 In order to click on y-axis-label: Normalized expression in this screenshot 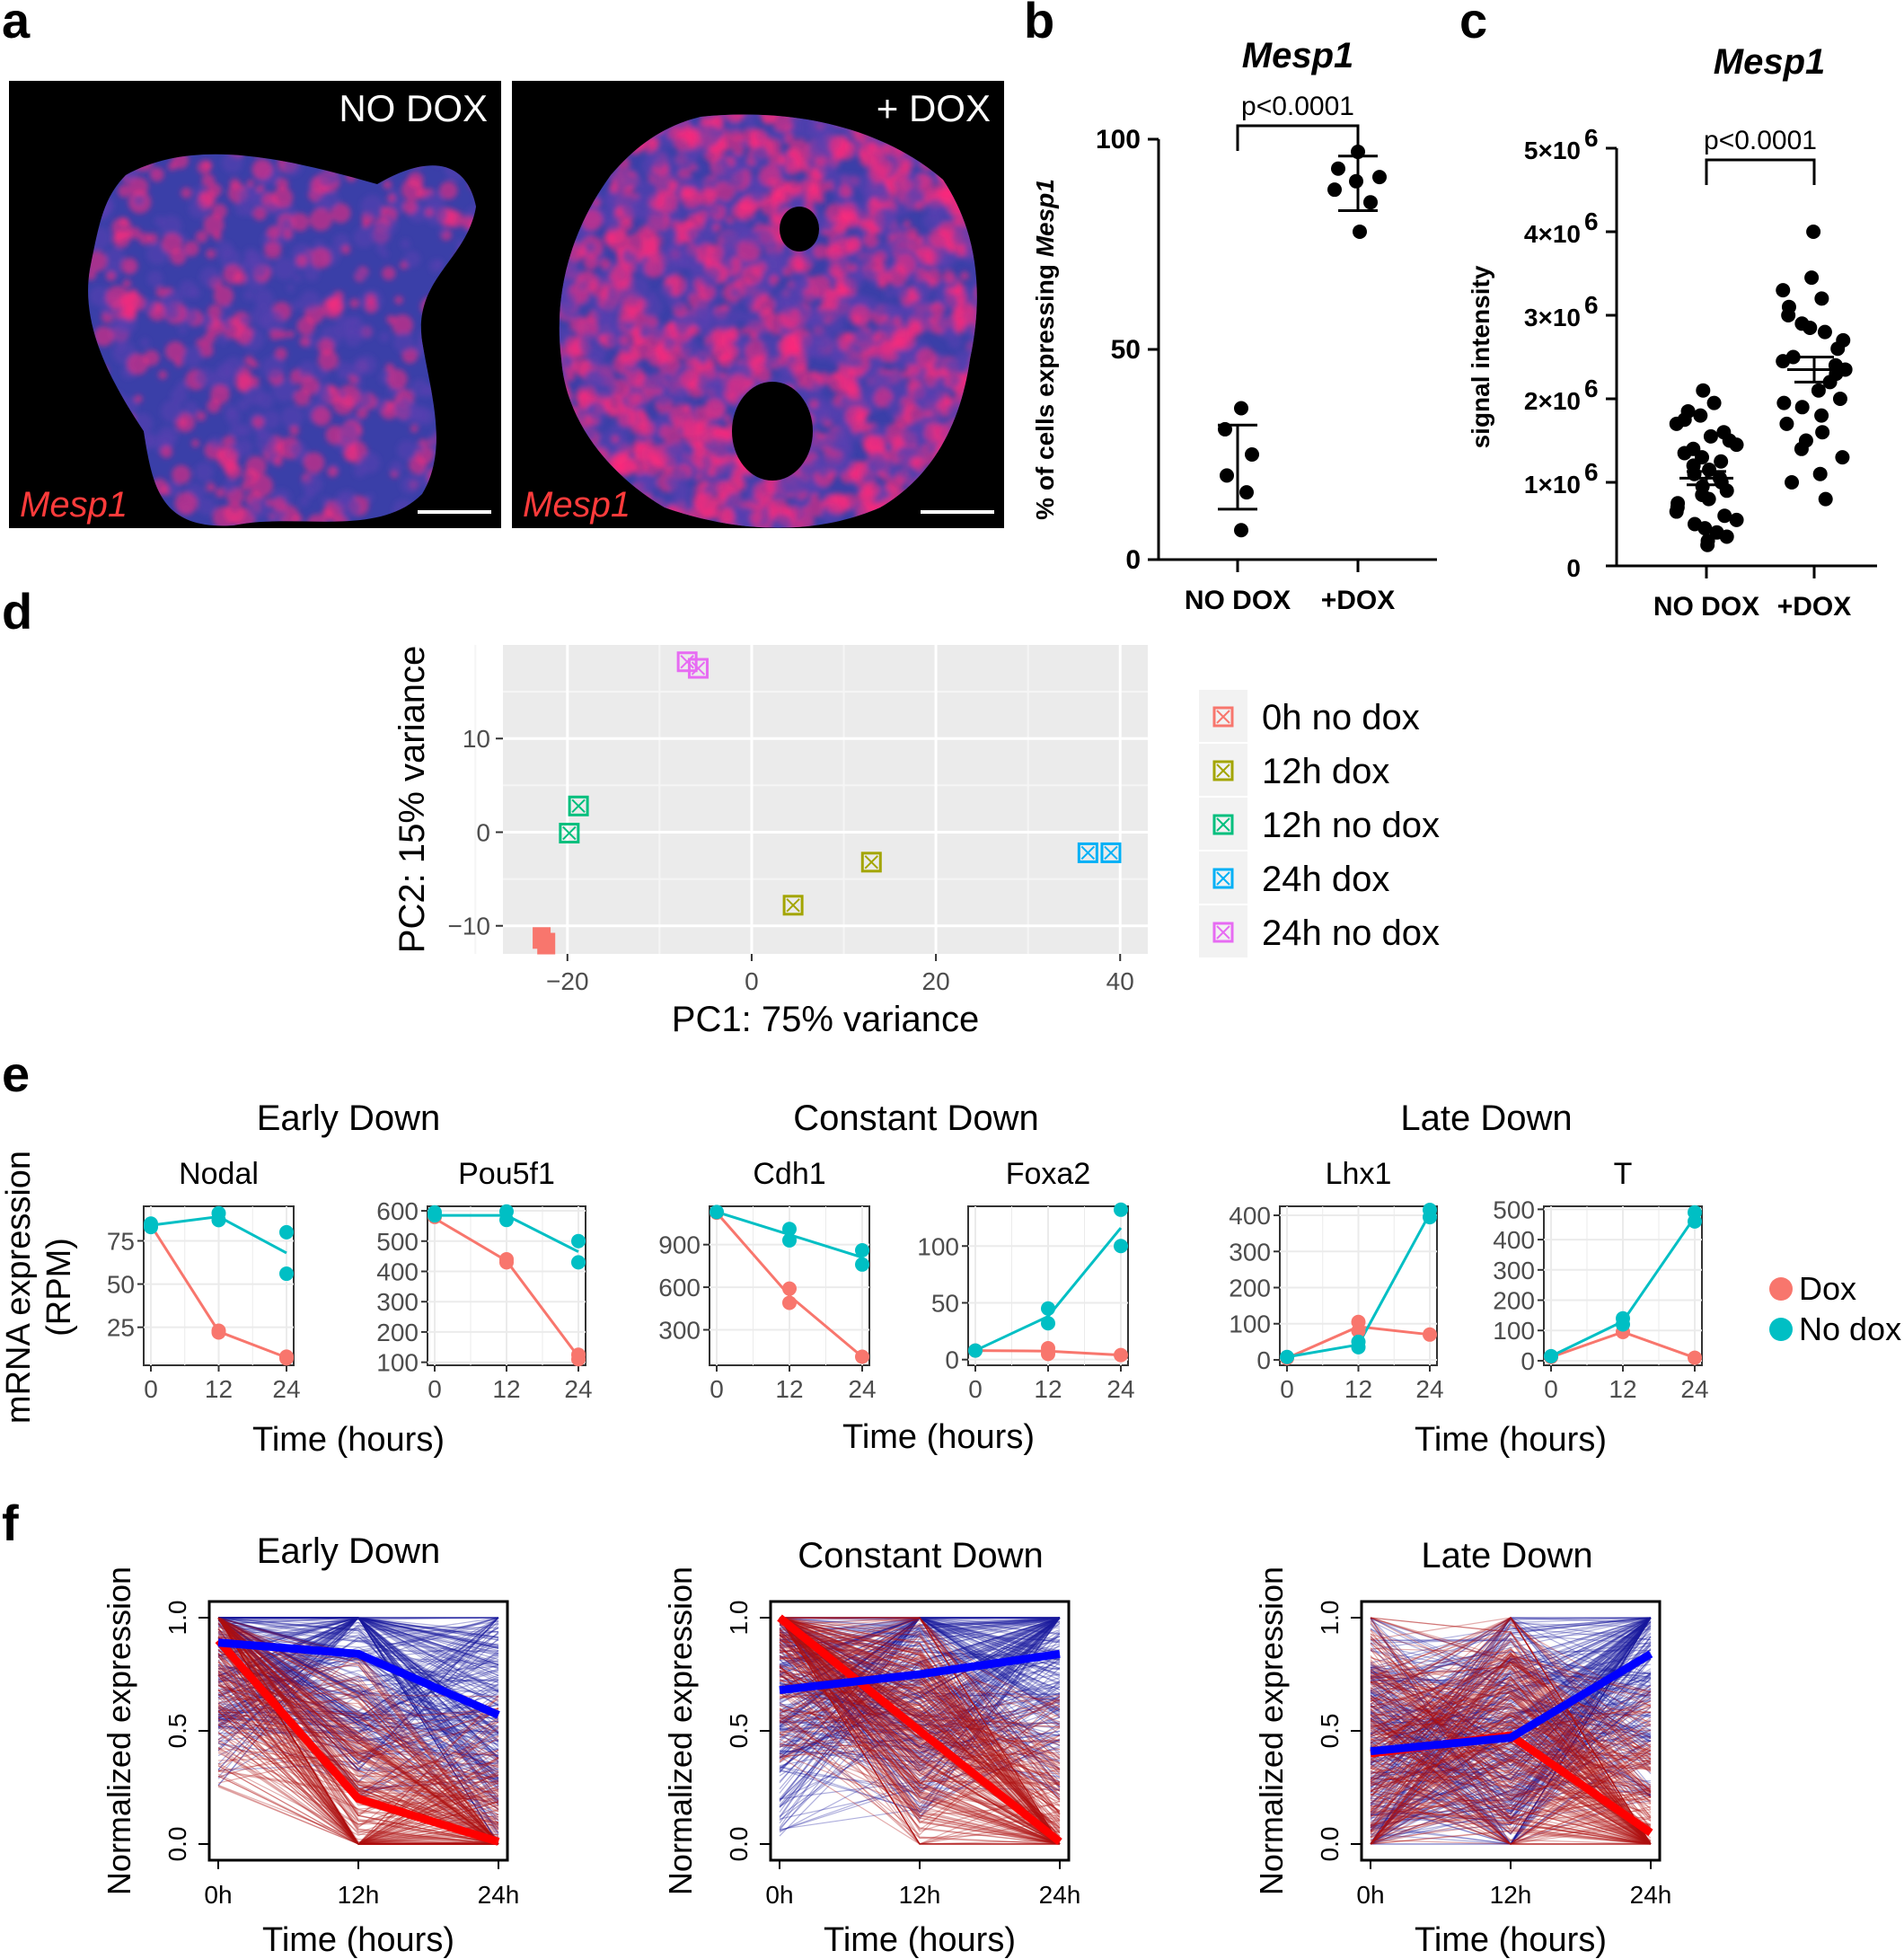, I will do `click(119, 1730)`.